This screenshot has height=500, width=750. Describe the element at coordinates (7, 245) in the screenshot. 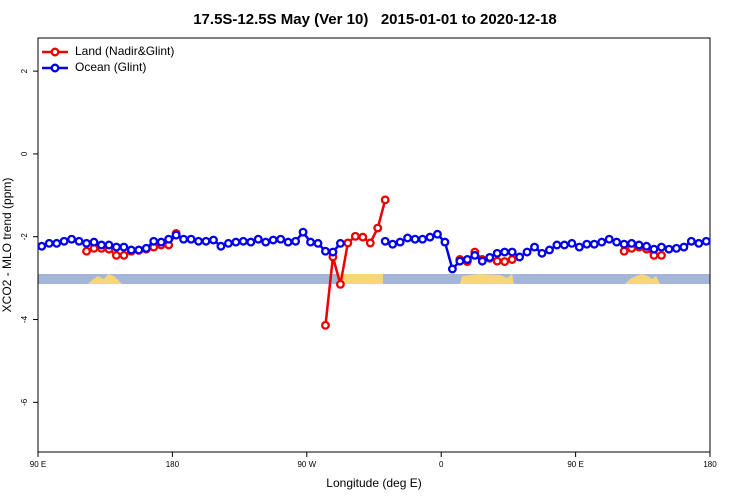

I see `y-axis-label: XCO2 - MLO trend (ppm)` at that location.